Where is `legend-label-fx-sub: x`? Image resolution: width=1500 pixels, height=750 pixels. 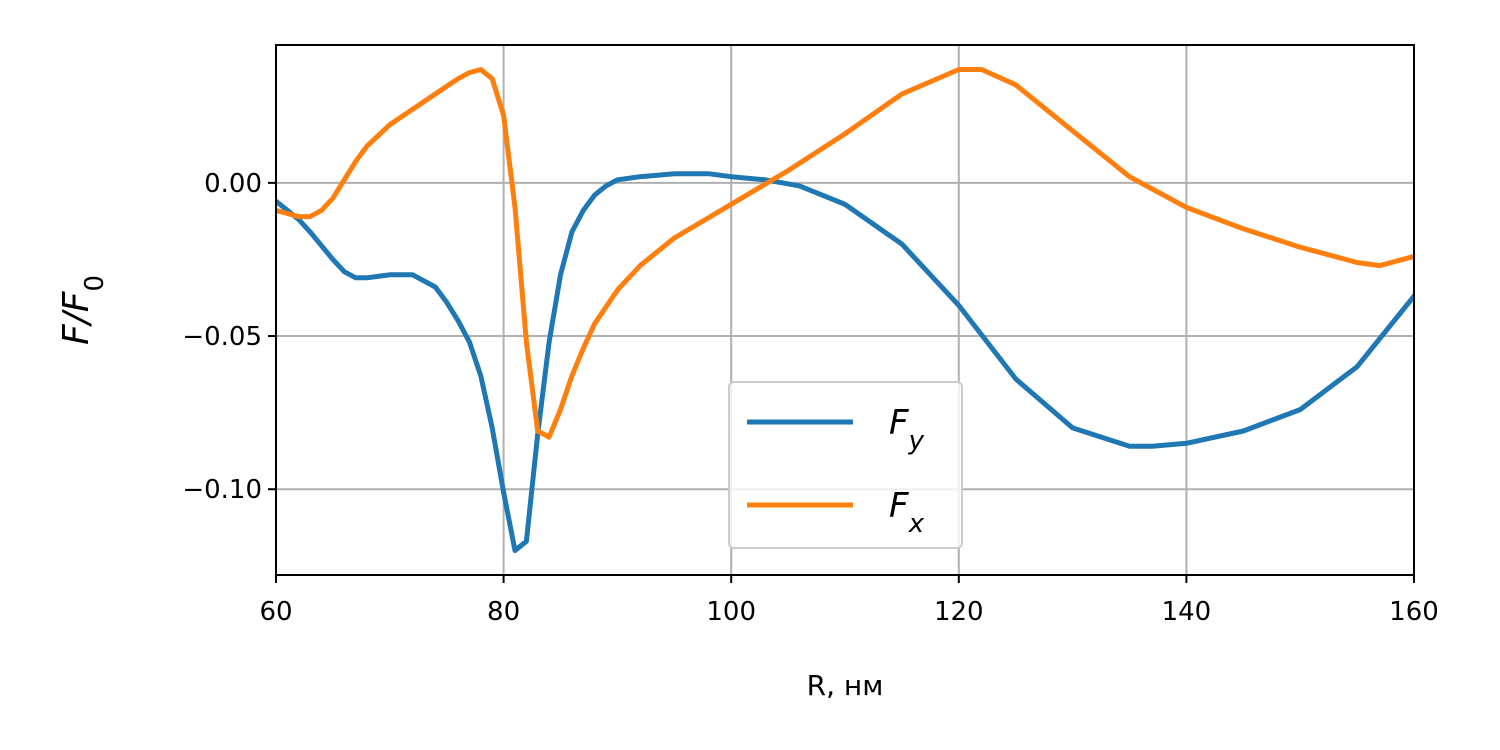
legend-label-fx-sub: x is located at coordinates (916, 524).